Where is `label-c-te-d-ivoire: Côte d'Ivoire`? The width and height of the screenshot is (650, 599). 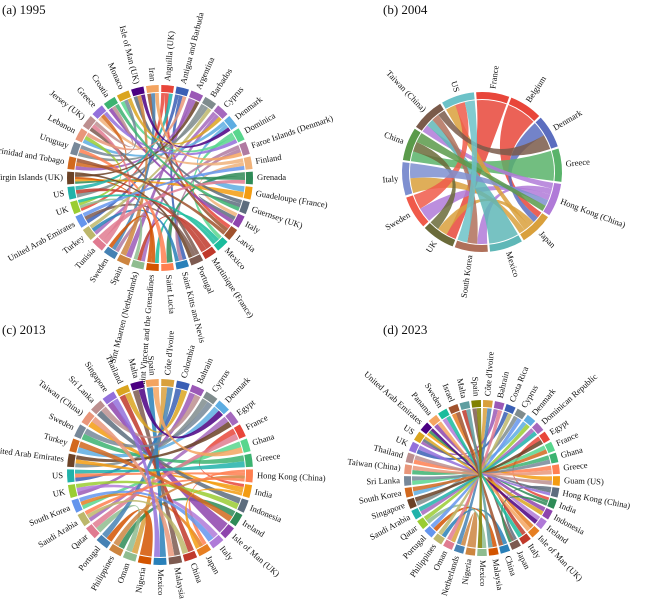
label-c-te-d-ivoire: Côte d'Ivoire is located at coordinates (169, 353).